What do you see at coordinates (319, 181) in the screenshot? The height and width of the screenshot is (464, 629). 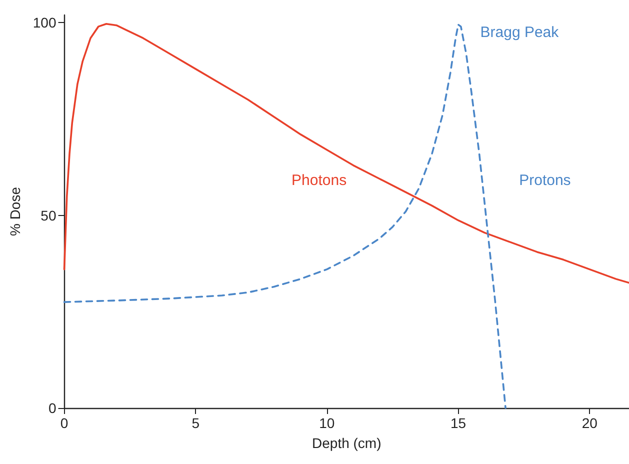 I see `series-label: Photons` at bounding box center [319, 181].